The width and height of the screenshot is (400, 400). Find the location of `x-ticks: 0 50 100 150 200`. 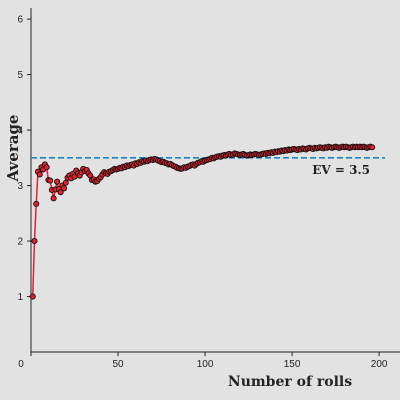

x-ticks: 0 50 100 150 200 is located at coordinates (203, 361).